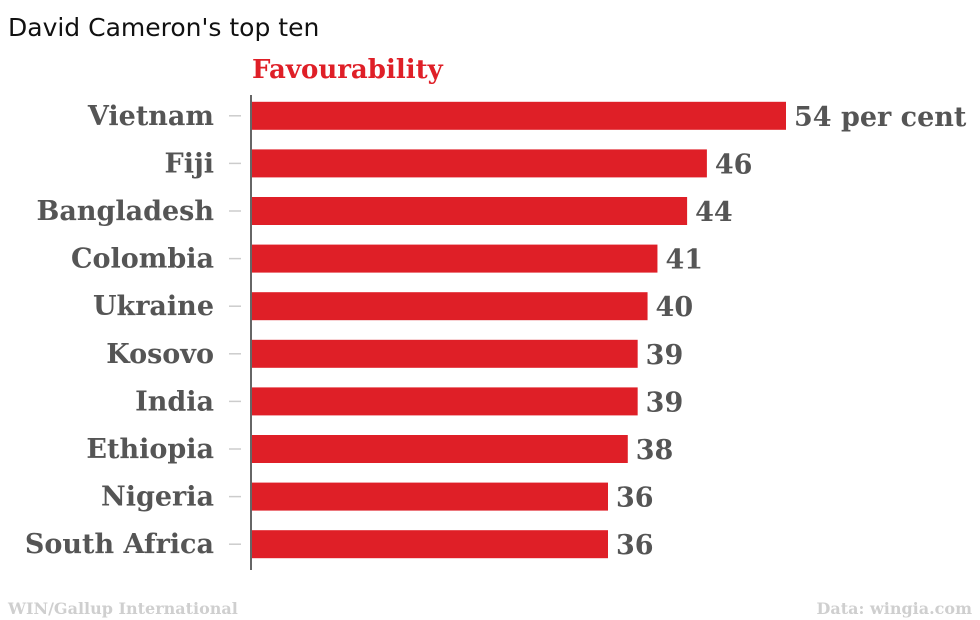  I want to click on value-label: 40, so click(675, 307).